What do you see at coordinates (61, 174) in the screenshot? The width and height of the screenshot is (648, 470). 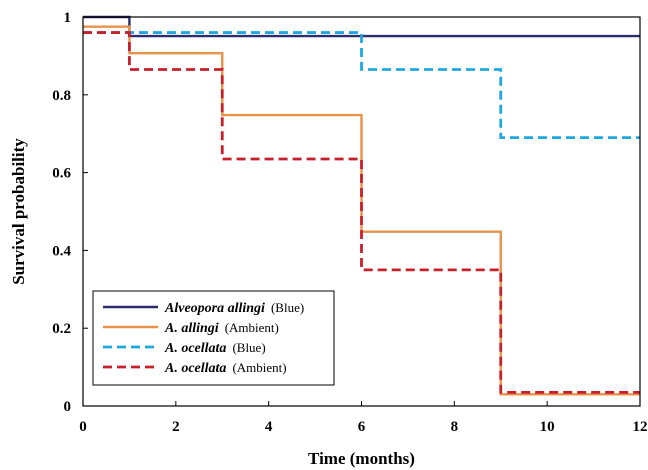 I see `y-tick-label: 0.6` at bounding box center [61, 174].